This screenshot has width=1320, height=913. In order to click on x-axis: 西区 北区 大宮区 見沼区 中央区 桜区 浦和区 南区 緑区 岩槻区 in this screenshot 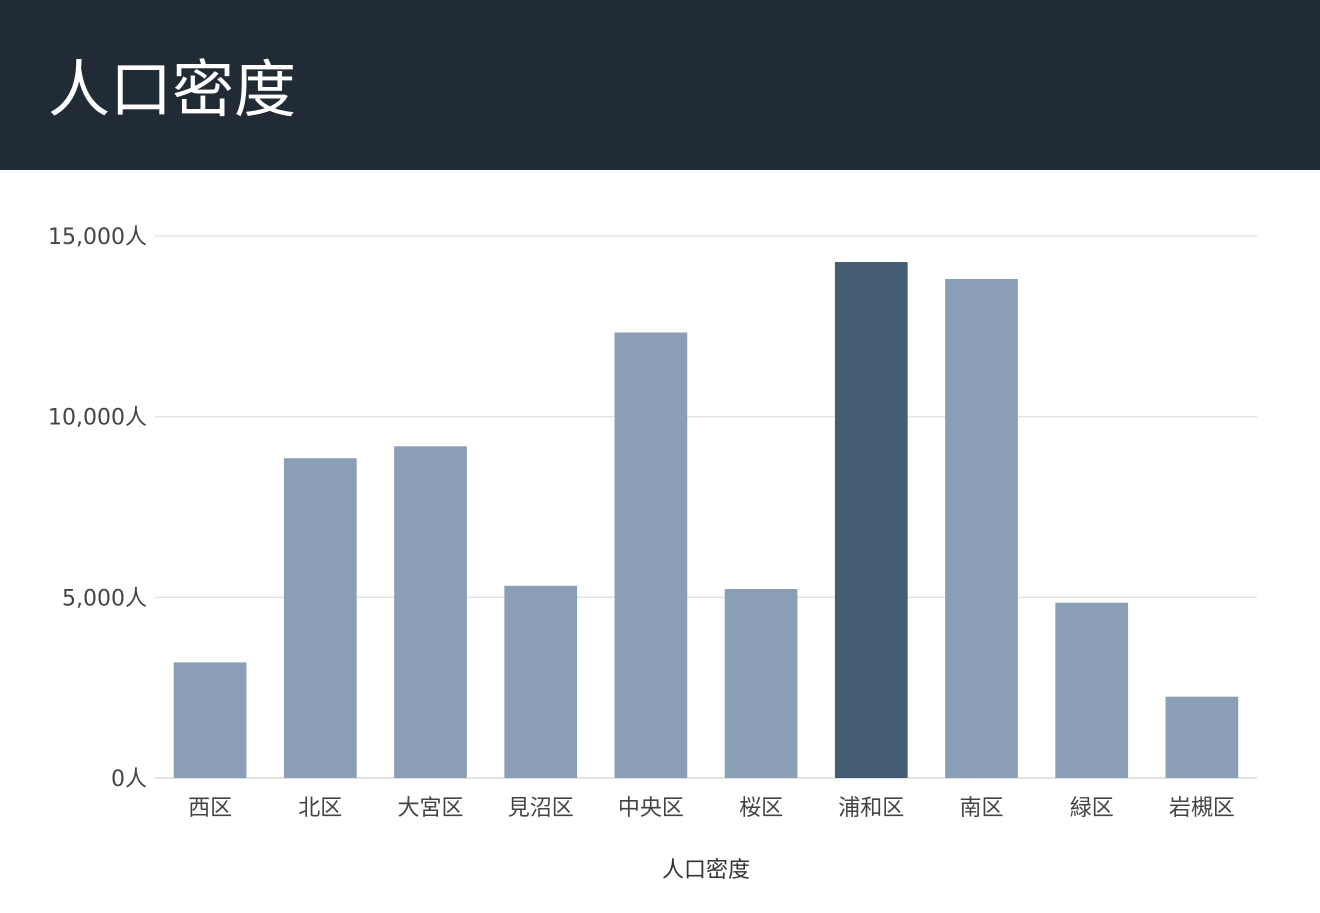, I will do `click(711, 808)`.